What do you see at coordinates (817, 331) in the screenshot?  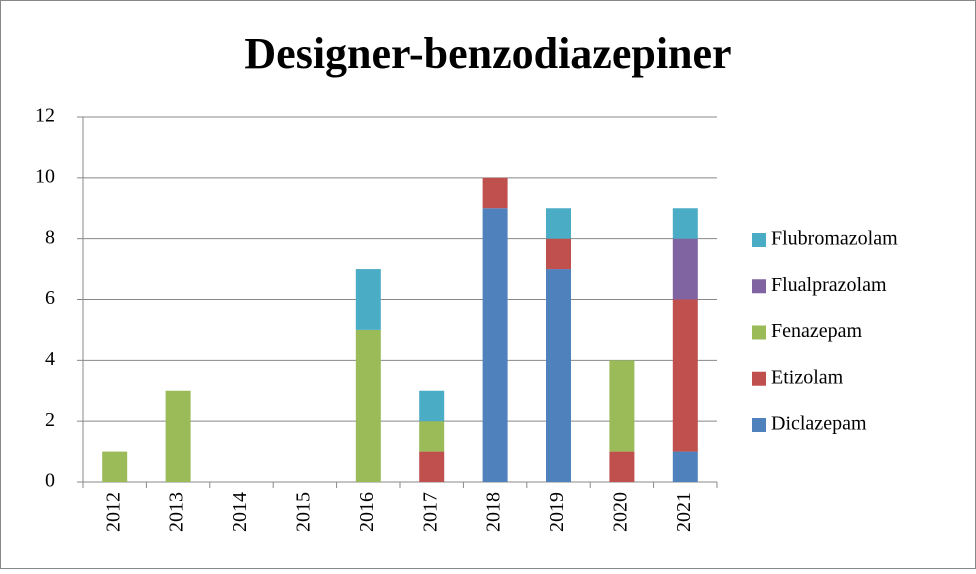 I see `legend-label: Fenazepam` at bounding box center [817, 331].